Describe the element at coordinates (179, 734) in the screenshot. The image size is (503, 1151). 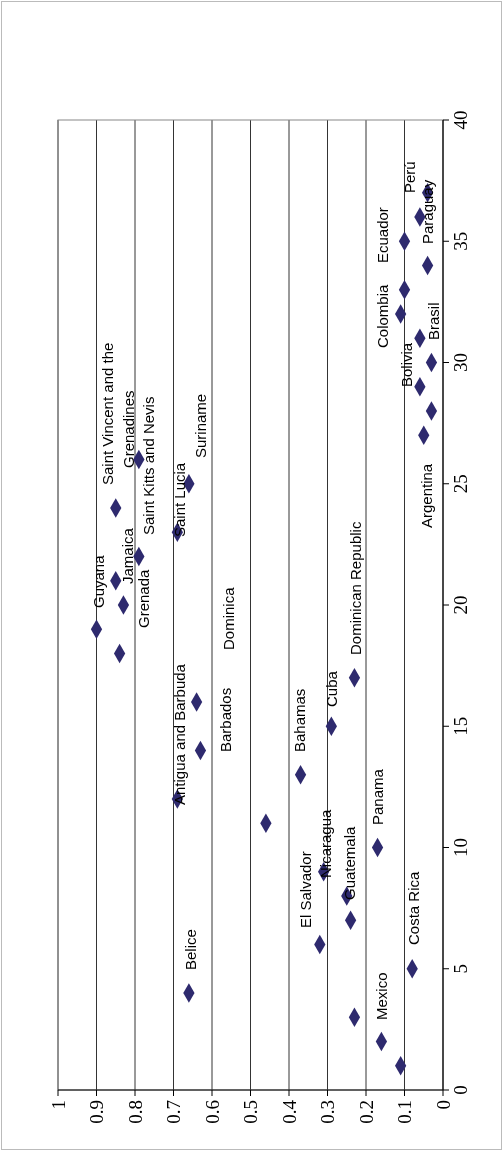
I see `annotation: Antigua and Barbuda` at that location.